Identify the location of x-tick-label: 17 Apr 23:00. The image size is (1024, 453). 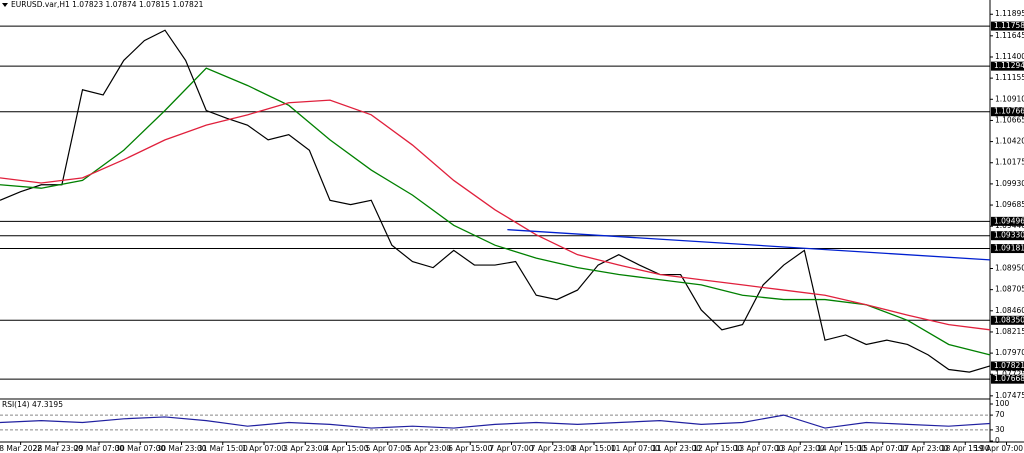
(924, 448).